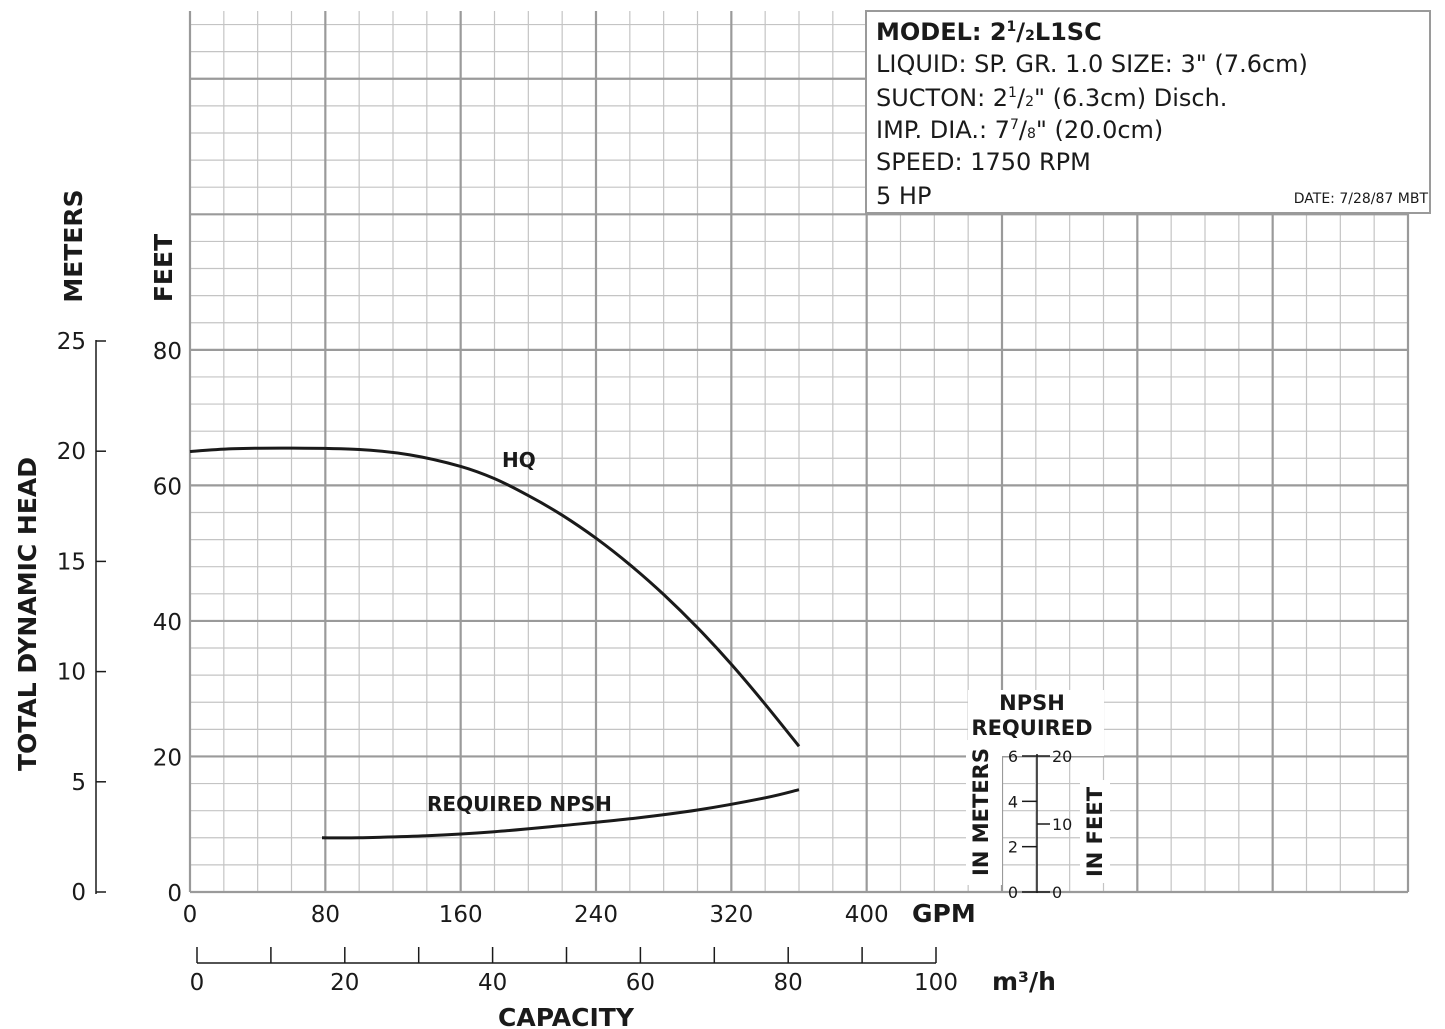  I want to click on info-liquid: LIQUID: SP. GR. 1.0 SIZE: 3" (7.6cm), so click(1092, 64).